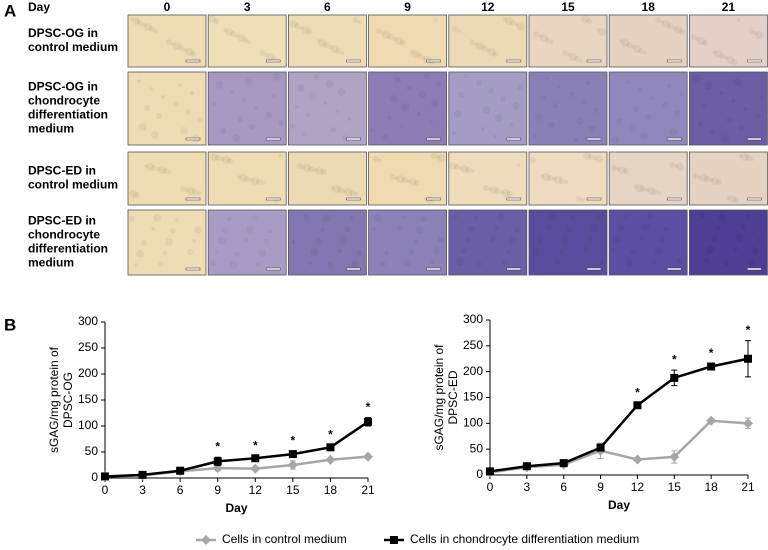 This screenshot has height=550, width=768. Describe the element at coordinates (68, 400) in the screenshot. I see `y-axis-title: DPSC-OG` at that location.